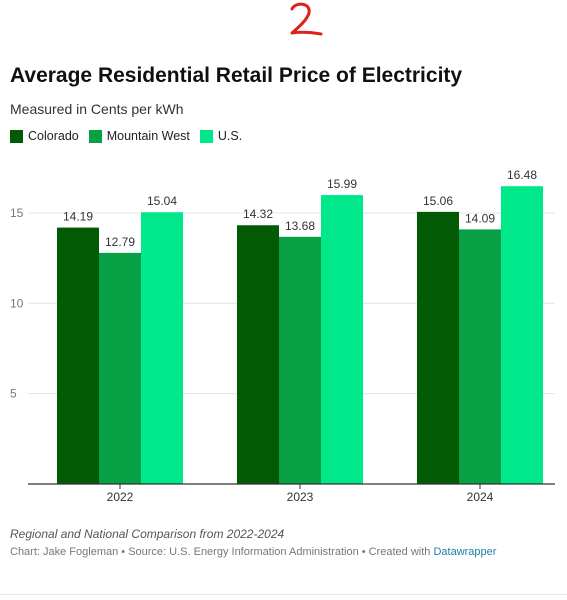 Image resolution: width=567 pixels, height=600 pixels. I want to click on legend-label-mountain-west: Mountain West, so click(148, 136).